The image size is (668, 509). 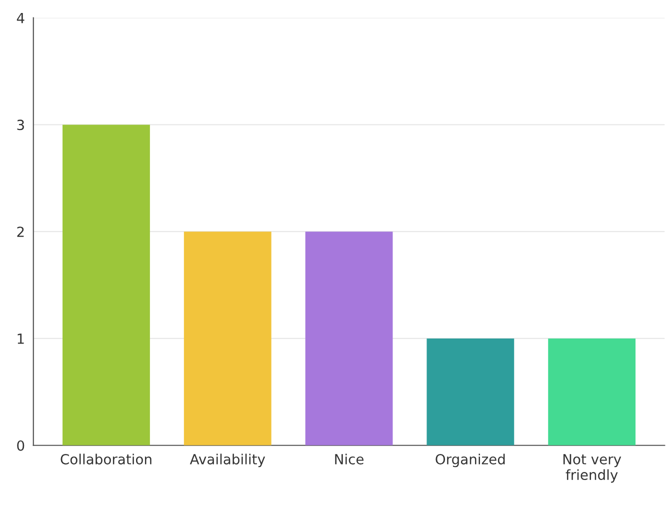 What do you see at coordinates (592, 468) in the screenshot?
I see `x-tick-label: Not very friendly` at bounding box center [592, 468].